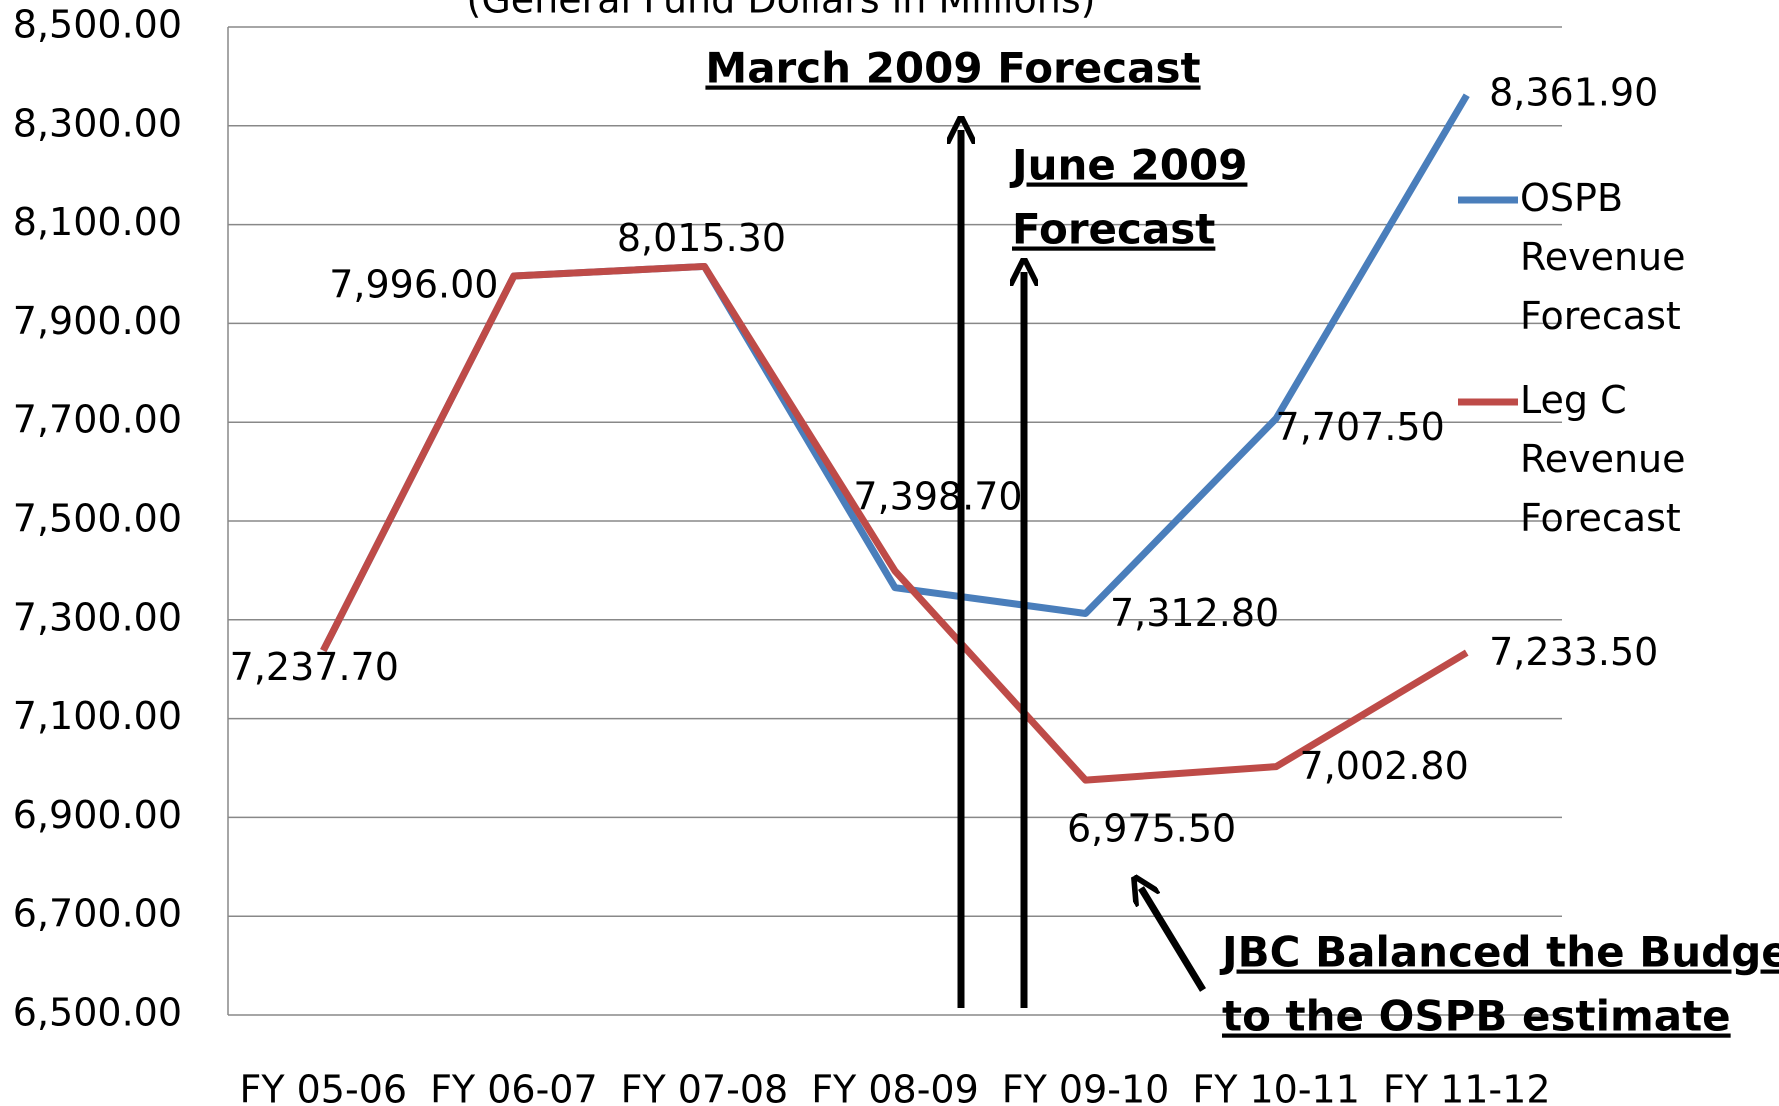 The width and height of the screenshot is (1779, 1106). Describe the element at coordinates (781, 11) in the screenshot. I see `chart-subtitle: (General Fund Dollars in Millions)` at that location.